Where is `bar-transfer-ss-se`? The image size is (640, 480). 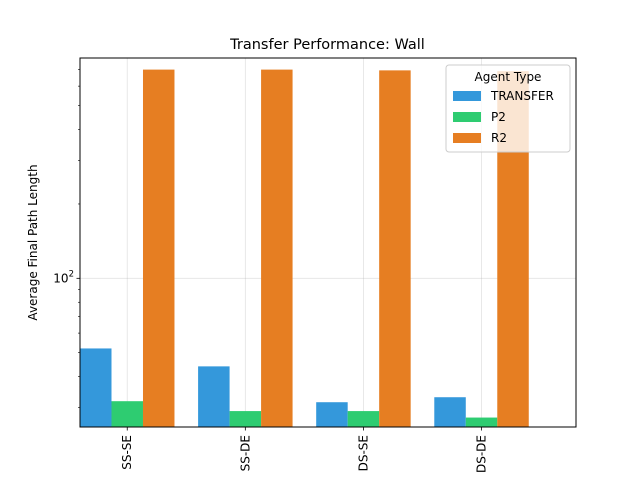
bar-transfer-ss-se is located at coordinates (96, 387).